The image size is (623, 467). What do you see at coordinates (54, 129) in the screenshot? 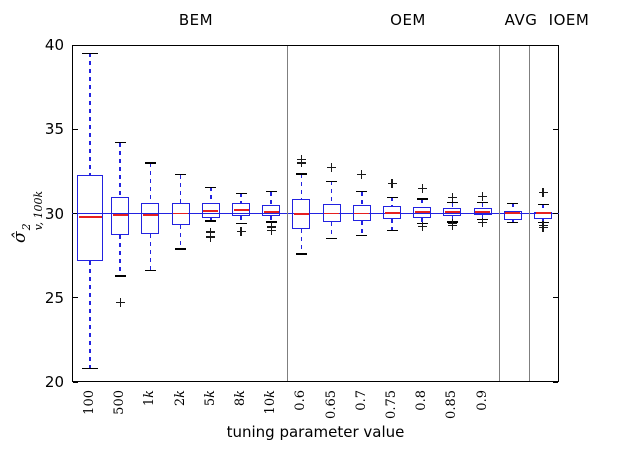
I see `y-tick-label-35: 35` at bounding box center [54, 129].